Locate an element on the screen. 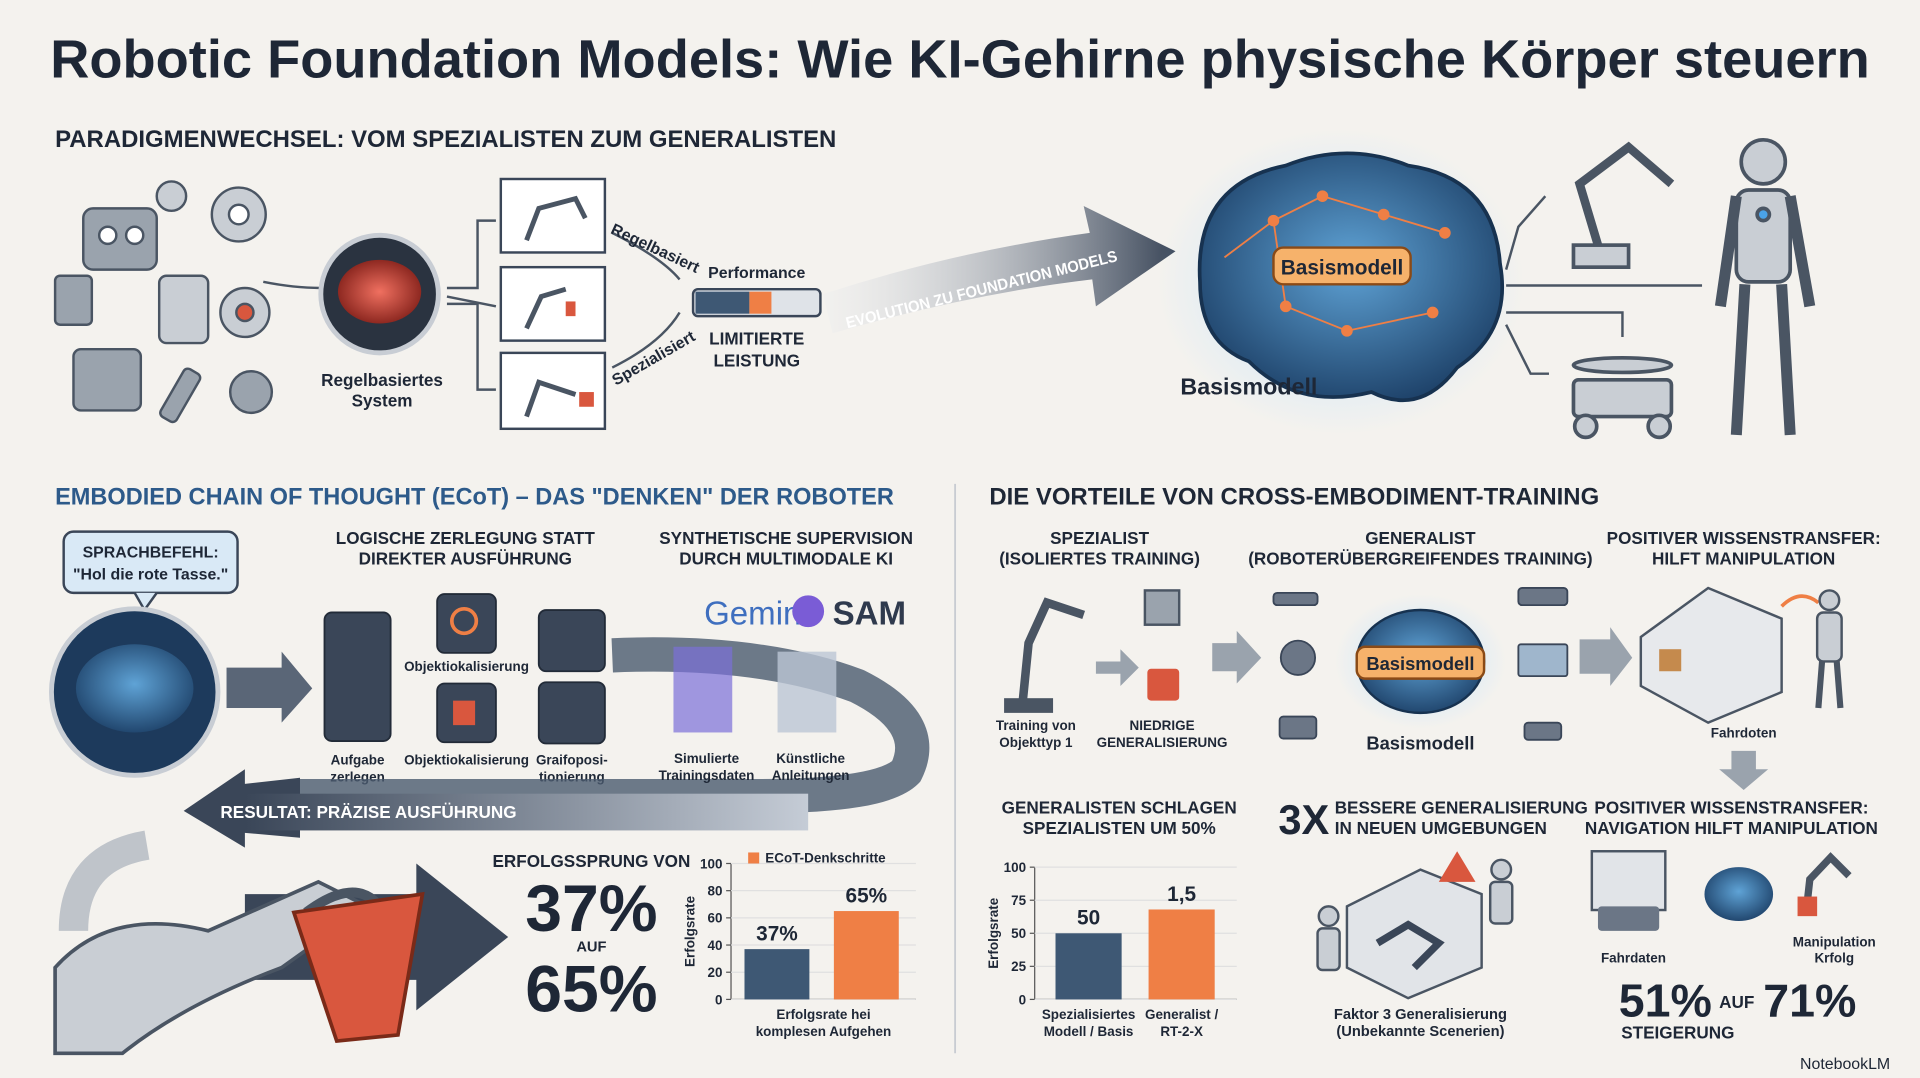 Image resolution: width=1920 pixels, height=1078 pixels. output-arrows is located at coordinates (1603, 285).